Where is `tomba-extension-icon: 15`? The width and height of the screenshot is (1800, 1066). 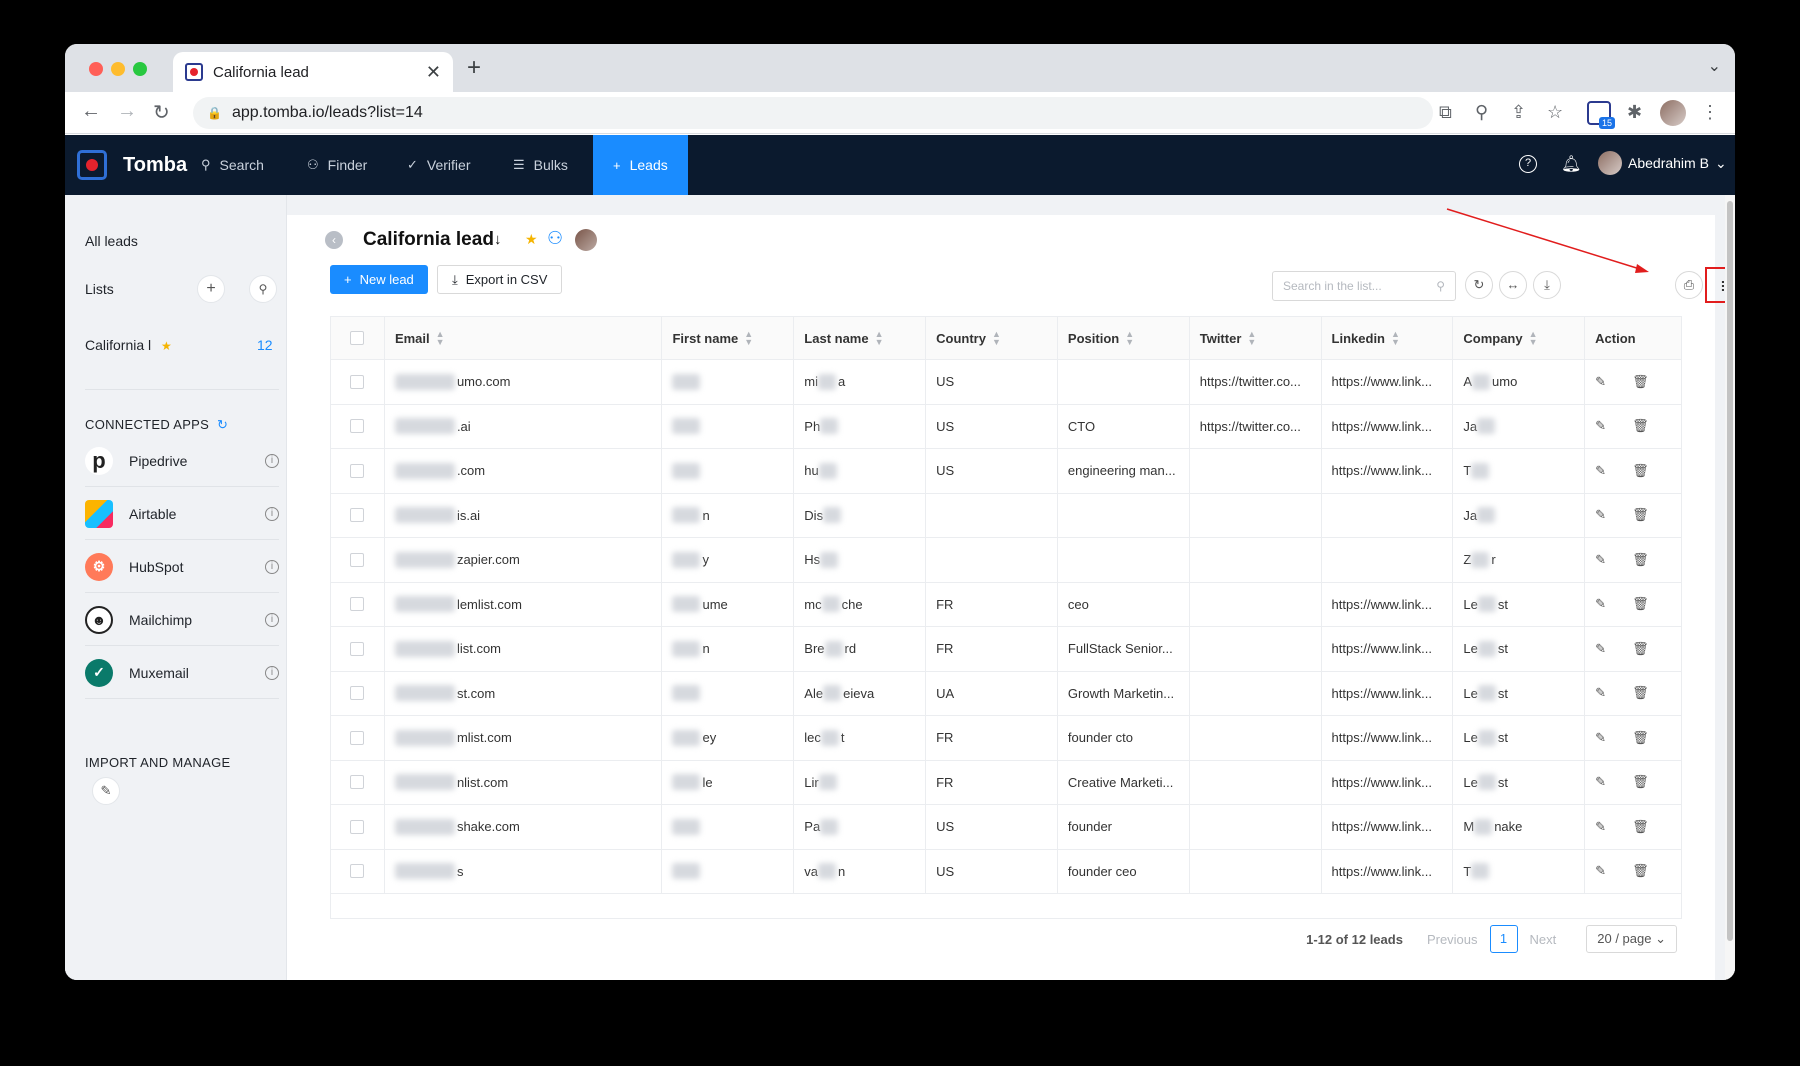
tomba-extension-icon: 15 is located at coordinates (1601, 115).